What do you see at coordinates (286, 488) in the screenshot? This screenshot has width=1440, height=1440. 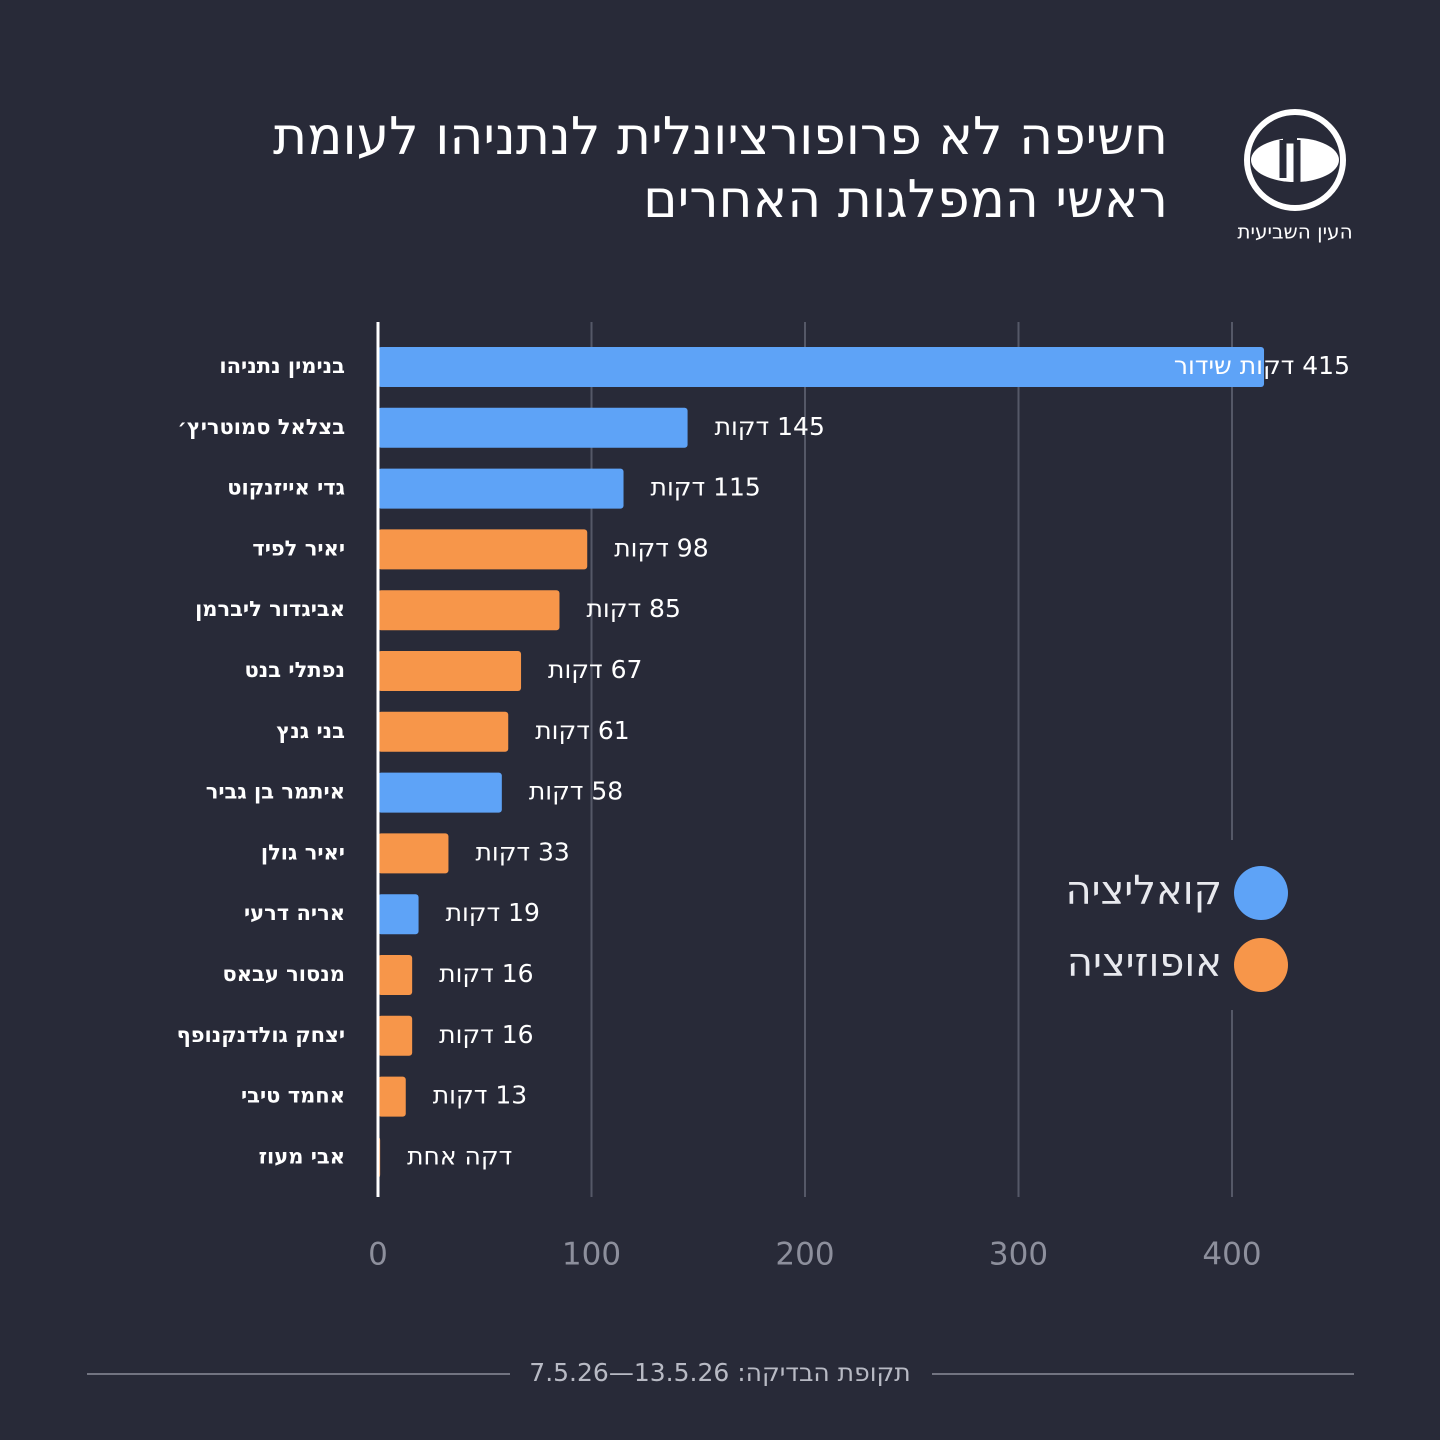 I see `y-tick-label: גדי אייזנקוט` at bounding box center [286, 488].